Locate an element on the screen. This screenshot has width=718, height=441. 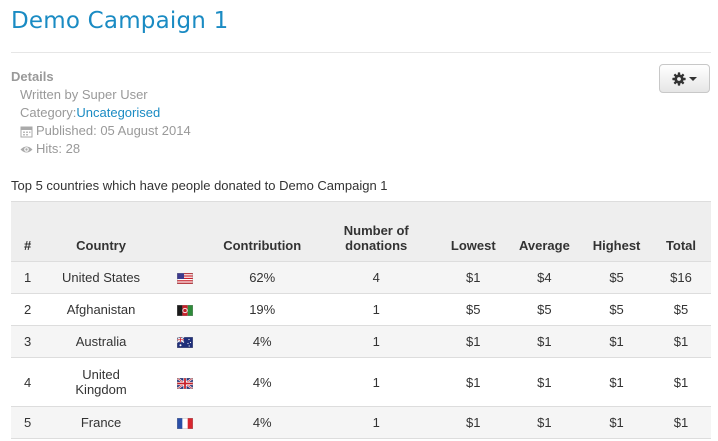
header-average: Average is located at coordinates (544, 231).